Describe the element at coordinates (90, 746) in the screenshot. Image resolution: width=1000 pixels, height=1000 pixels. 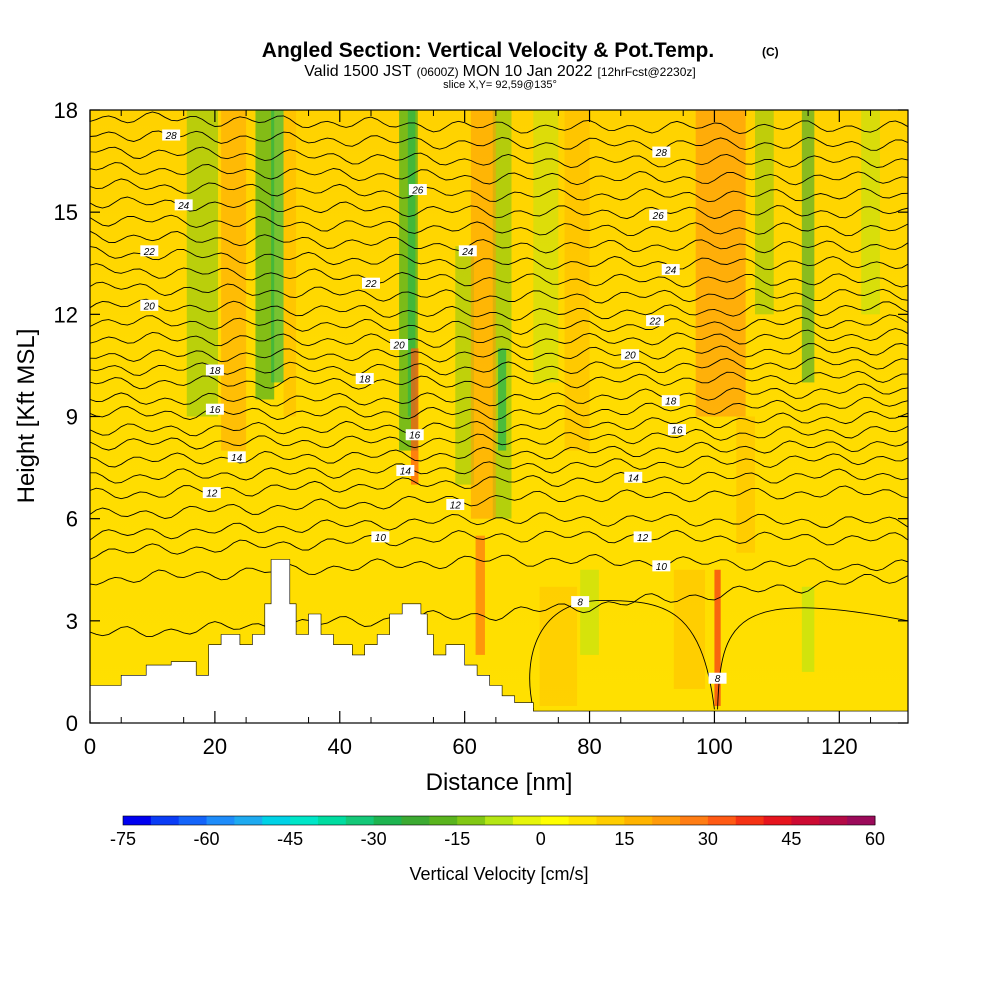
I see `x-tick-label: 0` at that location.